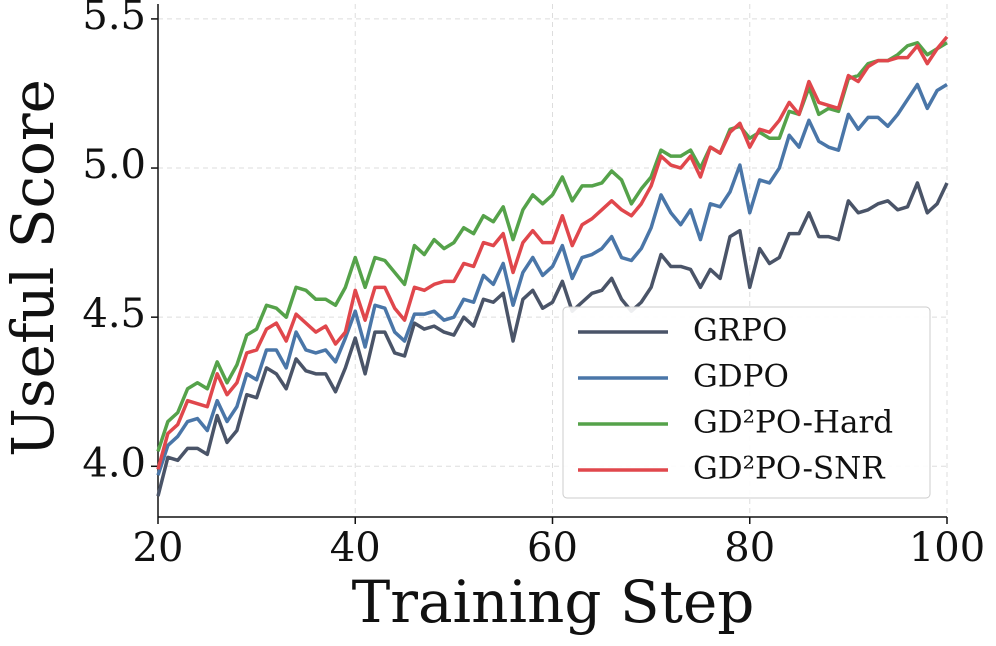 This screenshot has height=646, width=996. I want to click on x-axis-label: Training Step, so click(553, 602).